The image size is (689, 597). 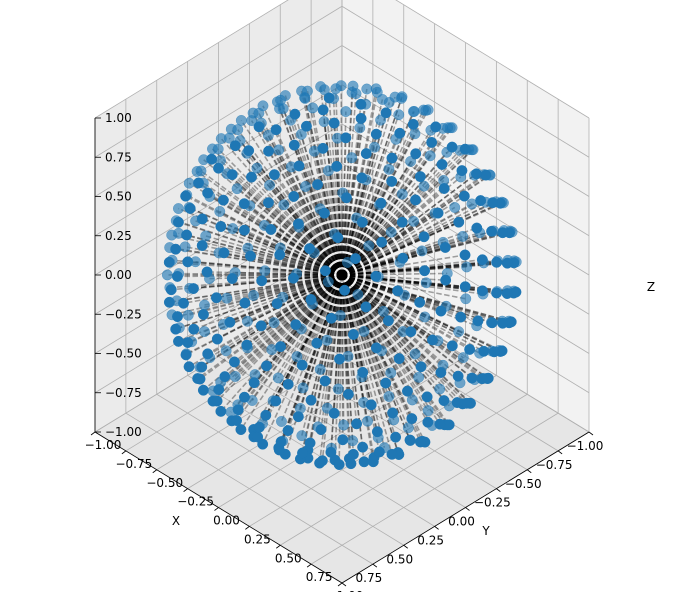 I want to click on x-tick-label: −1.00, so click(x=585, y=446).